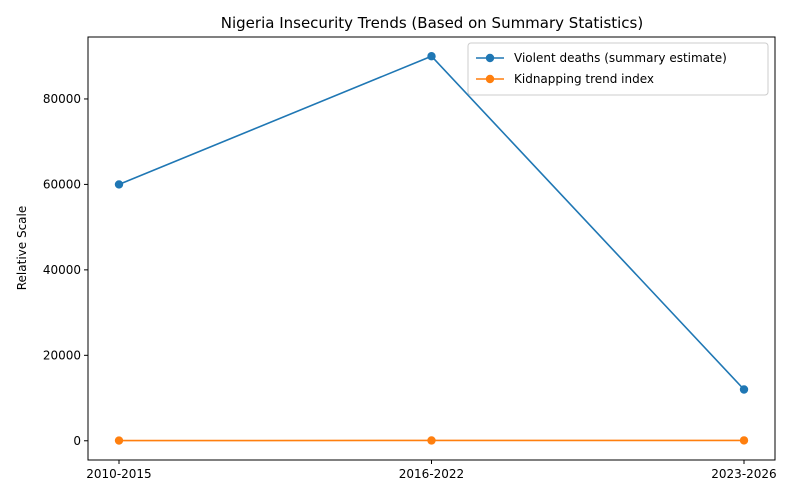 The height and width of the screenshot is (500, 800). I want to click on legend-item: Violent deaths (summary estimate), so click(601, 58).